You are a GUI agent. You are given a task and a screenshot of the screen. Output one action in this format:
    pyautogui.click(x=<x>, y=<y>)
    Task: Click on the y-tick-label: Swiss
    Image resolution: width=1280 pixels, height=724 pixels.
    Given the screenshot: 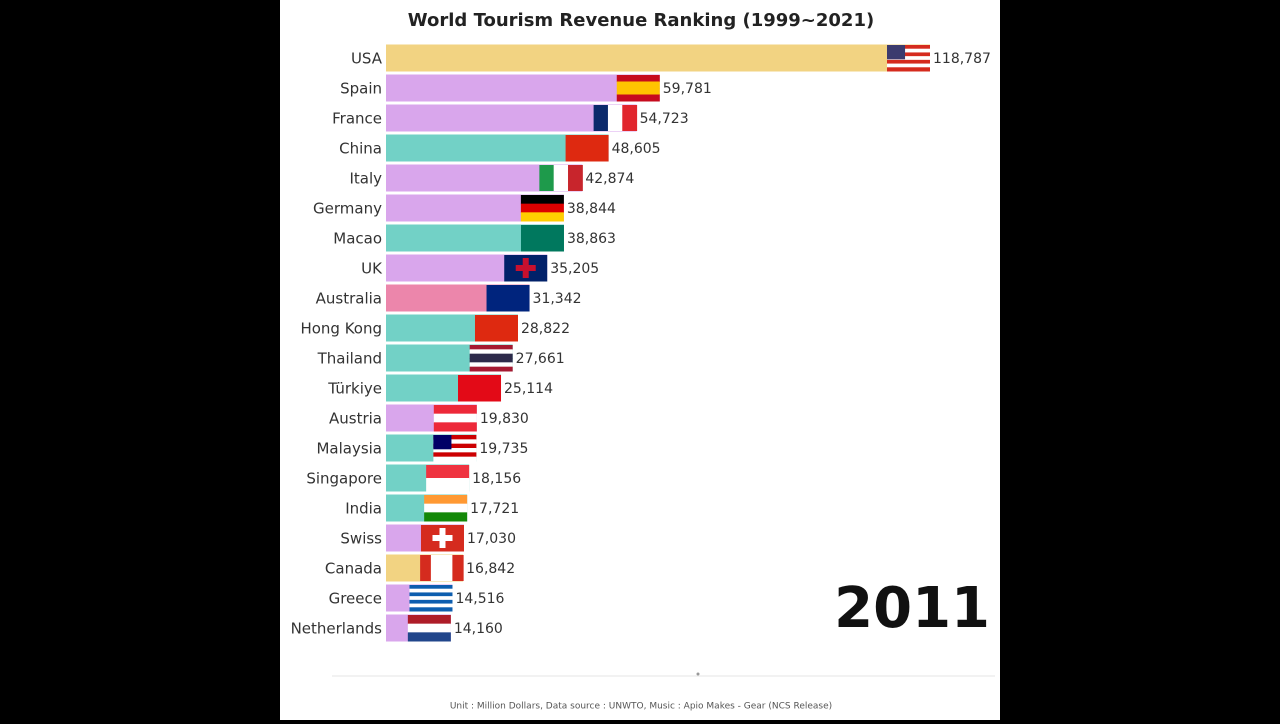 What is the action you would take?
    pyautogui.click(x=361, y=539)
    